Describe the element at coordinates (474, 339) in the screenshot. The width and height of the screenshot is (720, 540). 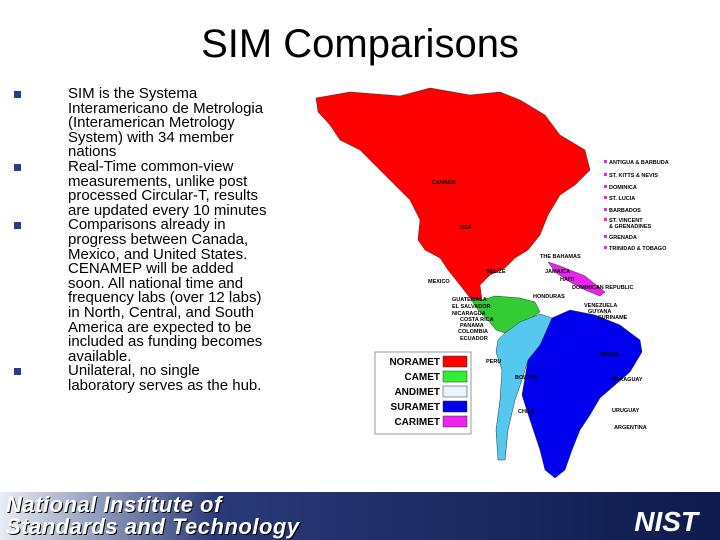
I see `country-label: ECUADOR` at that location.